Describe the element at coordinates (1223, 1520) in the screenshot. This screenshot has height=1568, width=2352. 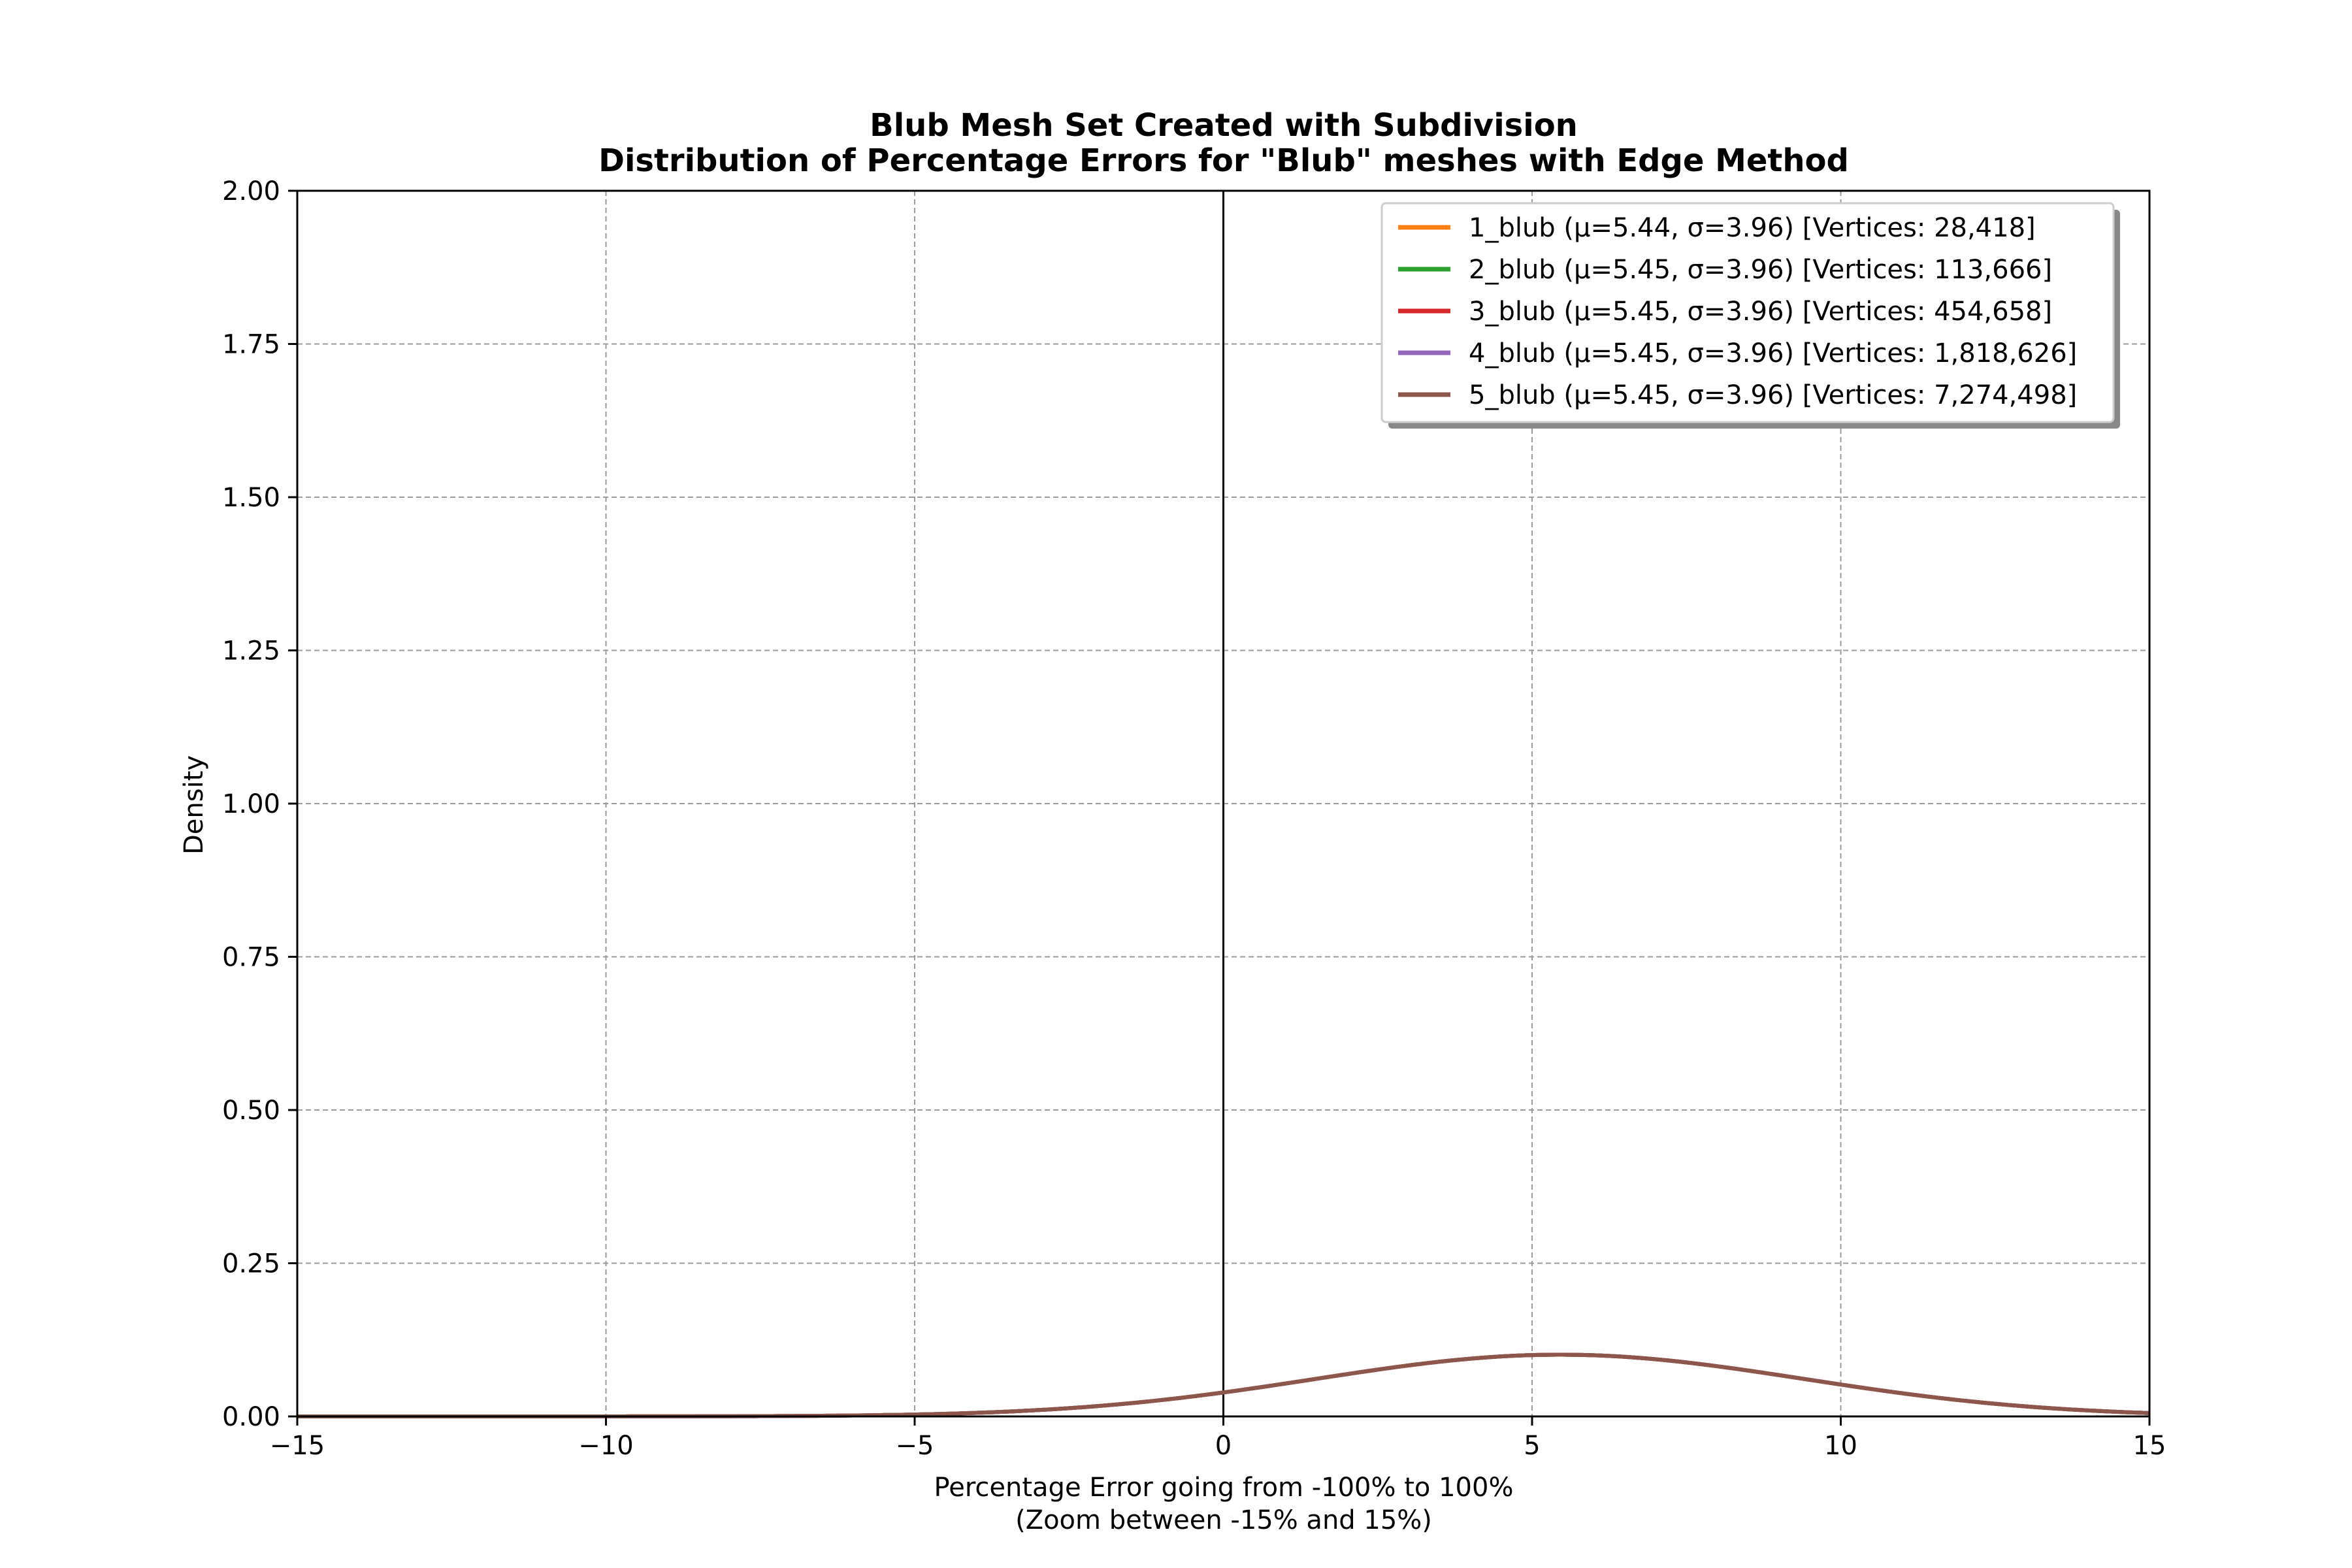
I see `x-axis-label-line-2: (Zoom between -15% and 15%)` at that location.